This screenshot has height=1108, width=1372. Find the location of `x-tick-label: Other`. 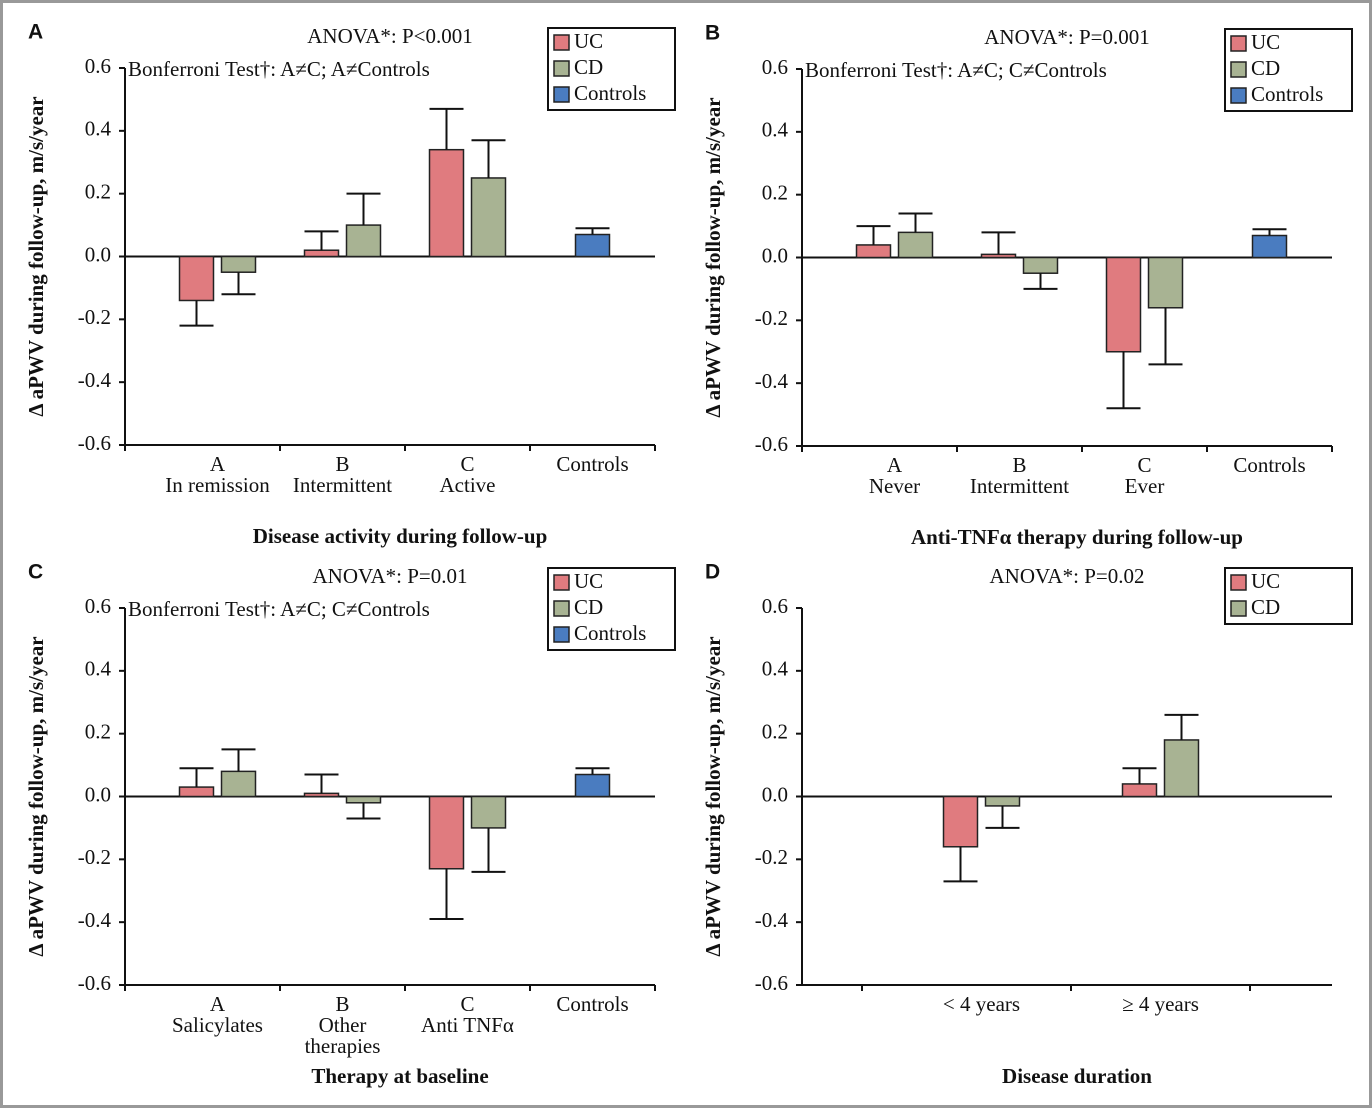

x-tick-label: Other is located at coordinates (343, 1025).